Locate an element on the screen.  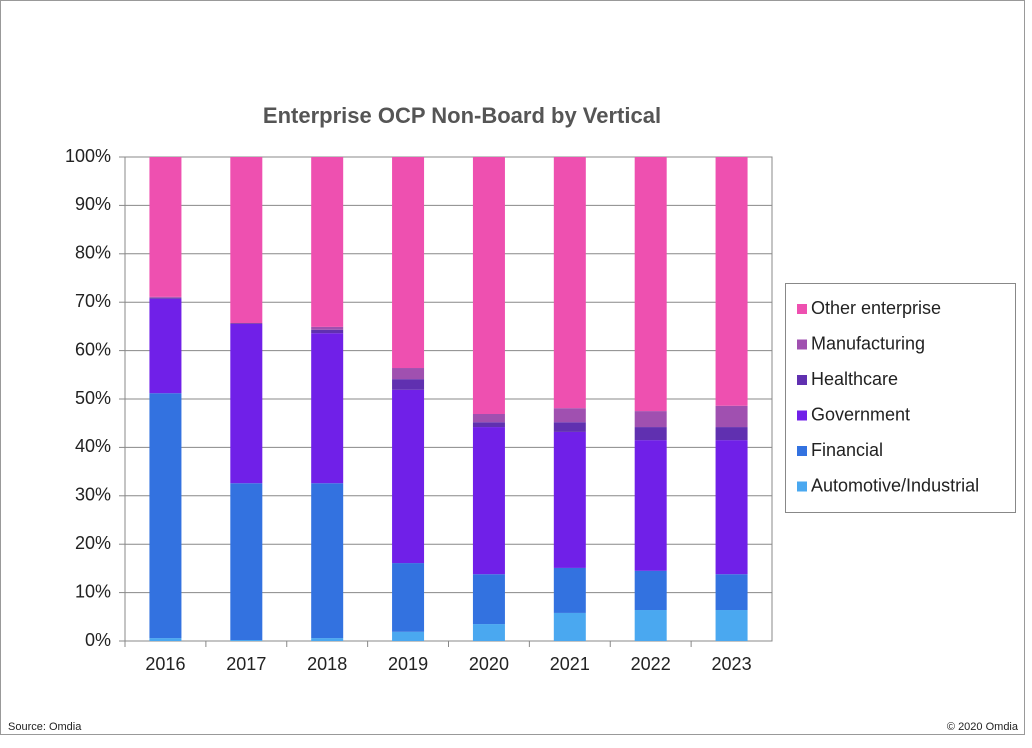
y-tick-label: 20% is located at coordinates (93, 543).